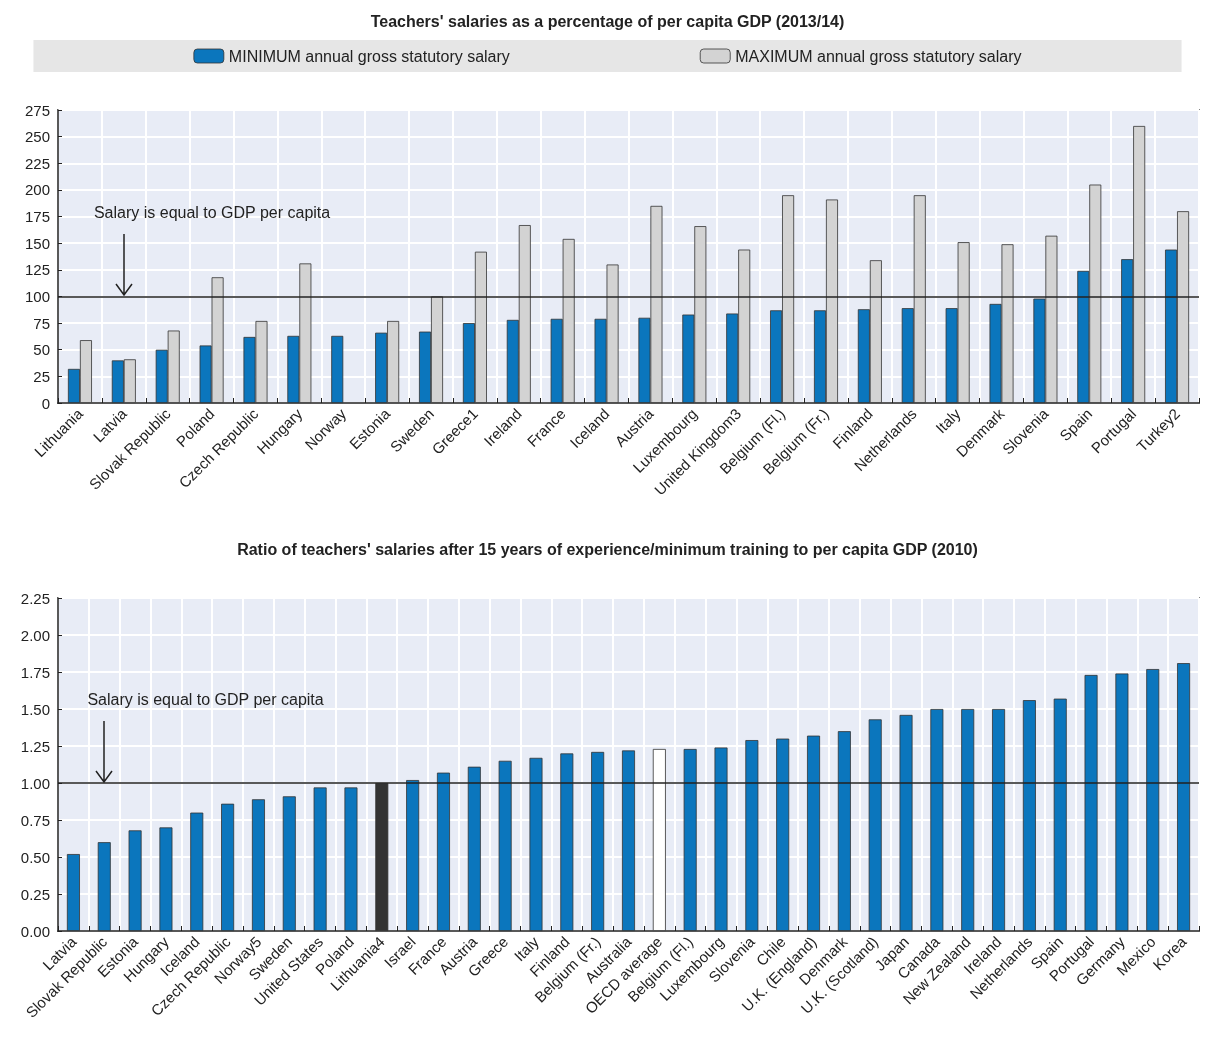 The height and width of the screenshot is (1060, 1215). What do you see at coordinates (35, 894) in the screenshot?
I see `y-tick-label: 0.25` at bounding box center [35, 894].